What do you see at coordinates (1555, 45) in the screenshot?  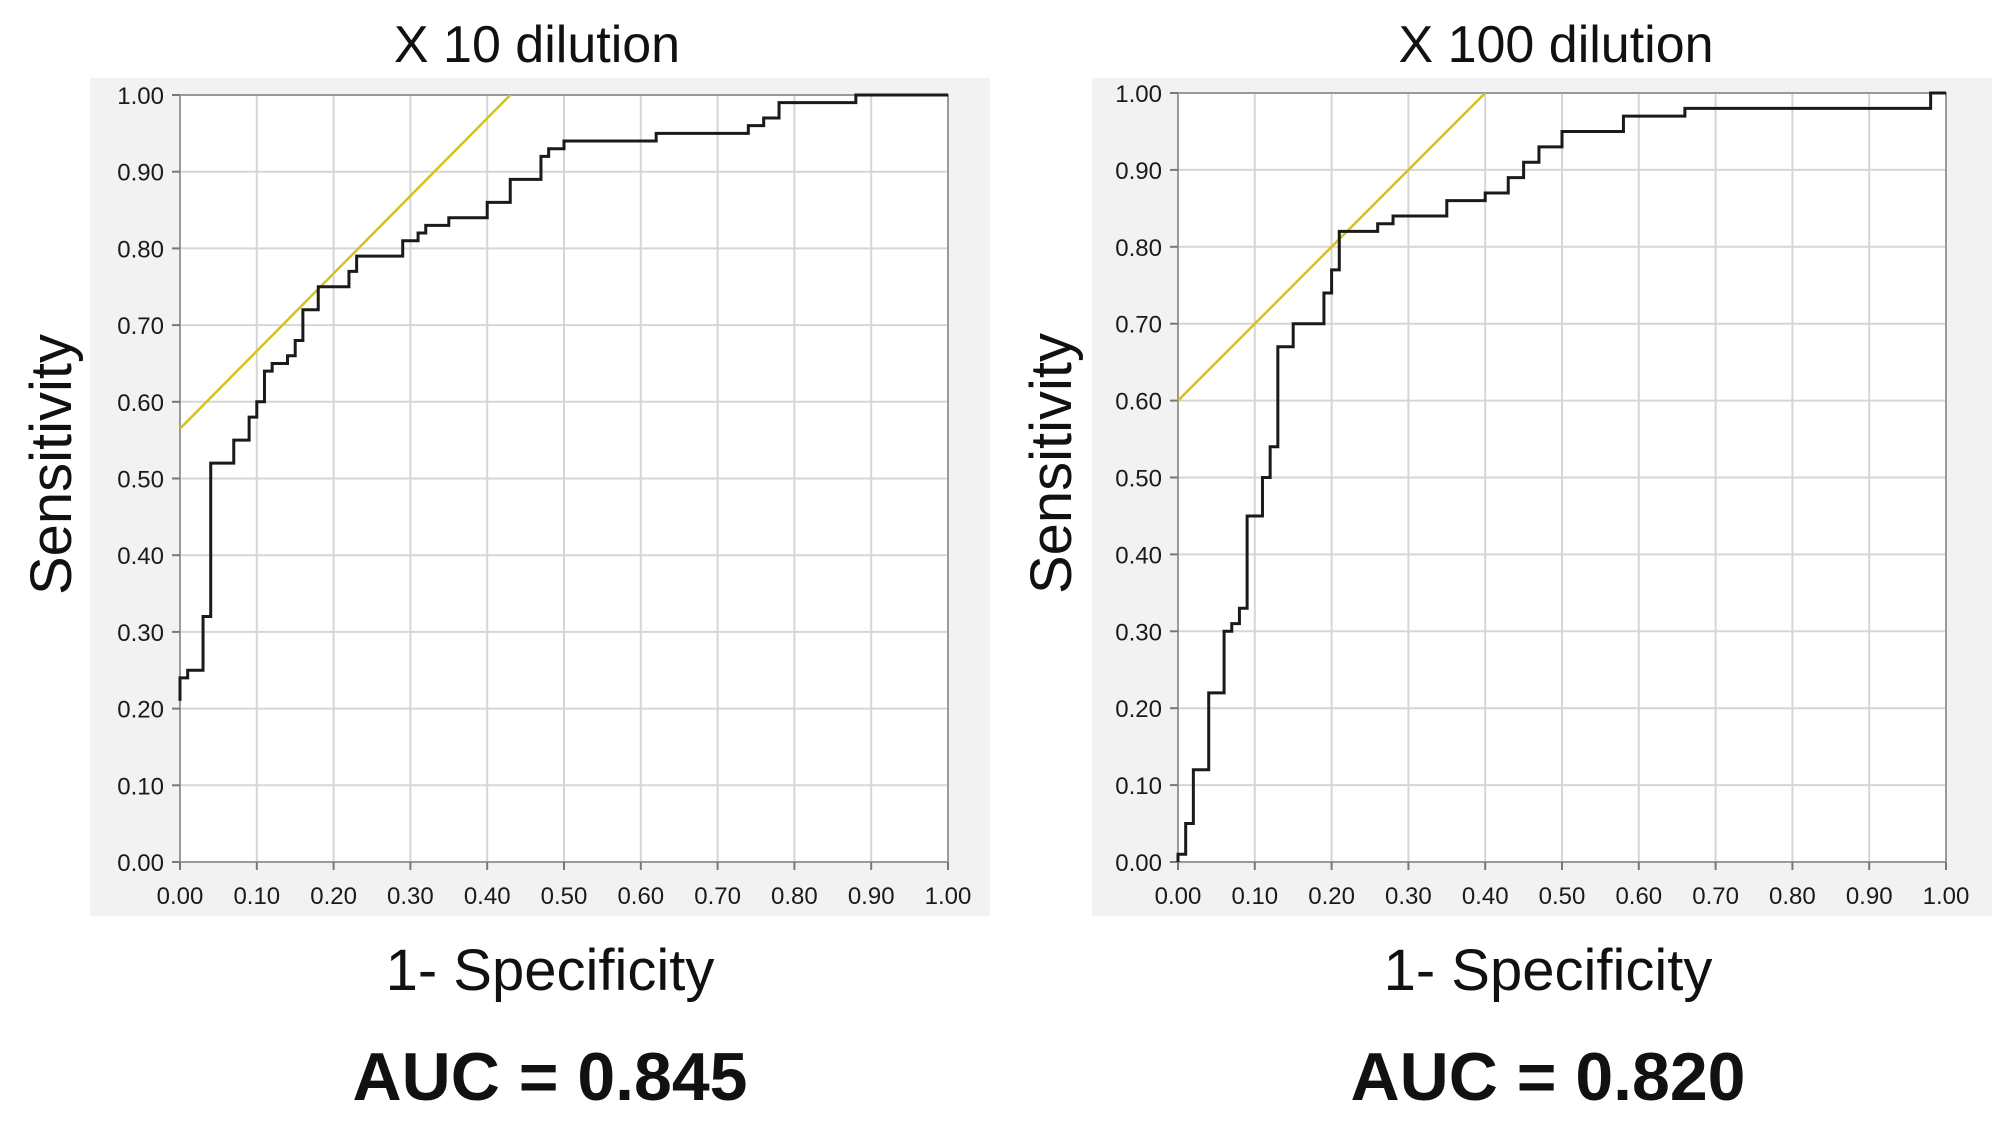 I see `chart-title: X 100 dilution` at bounding box center [1555, 45].